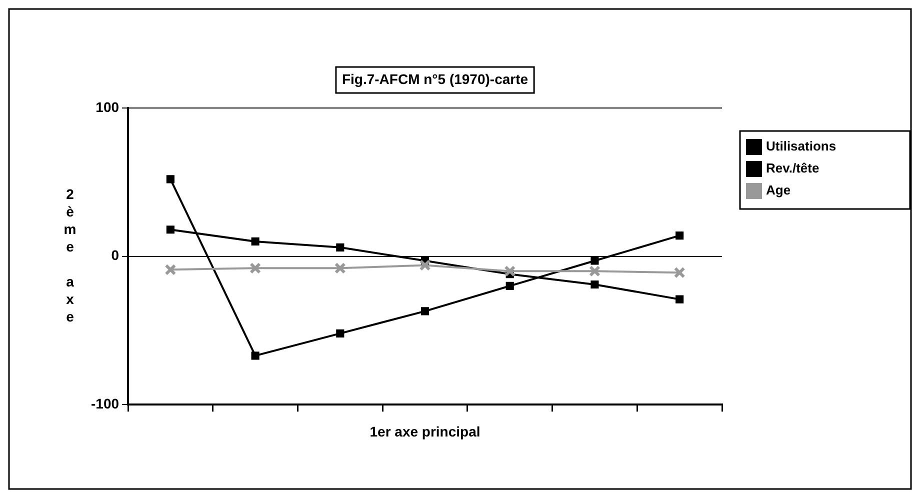 The image size is (920, 498). Describe the element at coordinates (425, 431) in the screenshot. I see `x-axis-title: 1er axe principal` at that location.